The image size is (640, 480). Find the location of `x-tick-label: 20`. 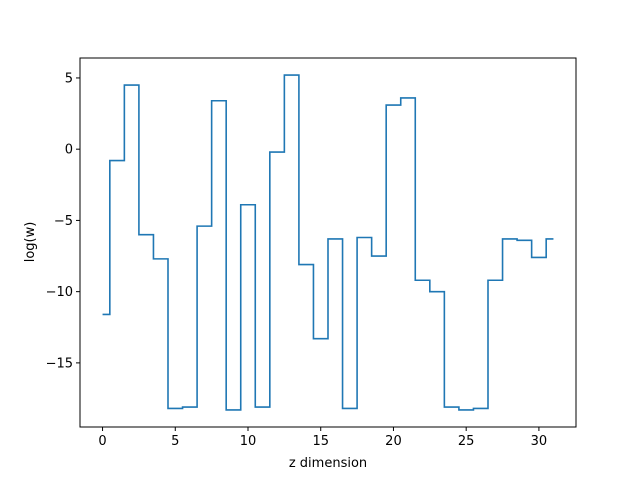

x-tick-label: 20 is located at coordinates (393, 441).